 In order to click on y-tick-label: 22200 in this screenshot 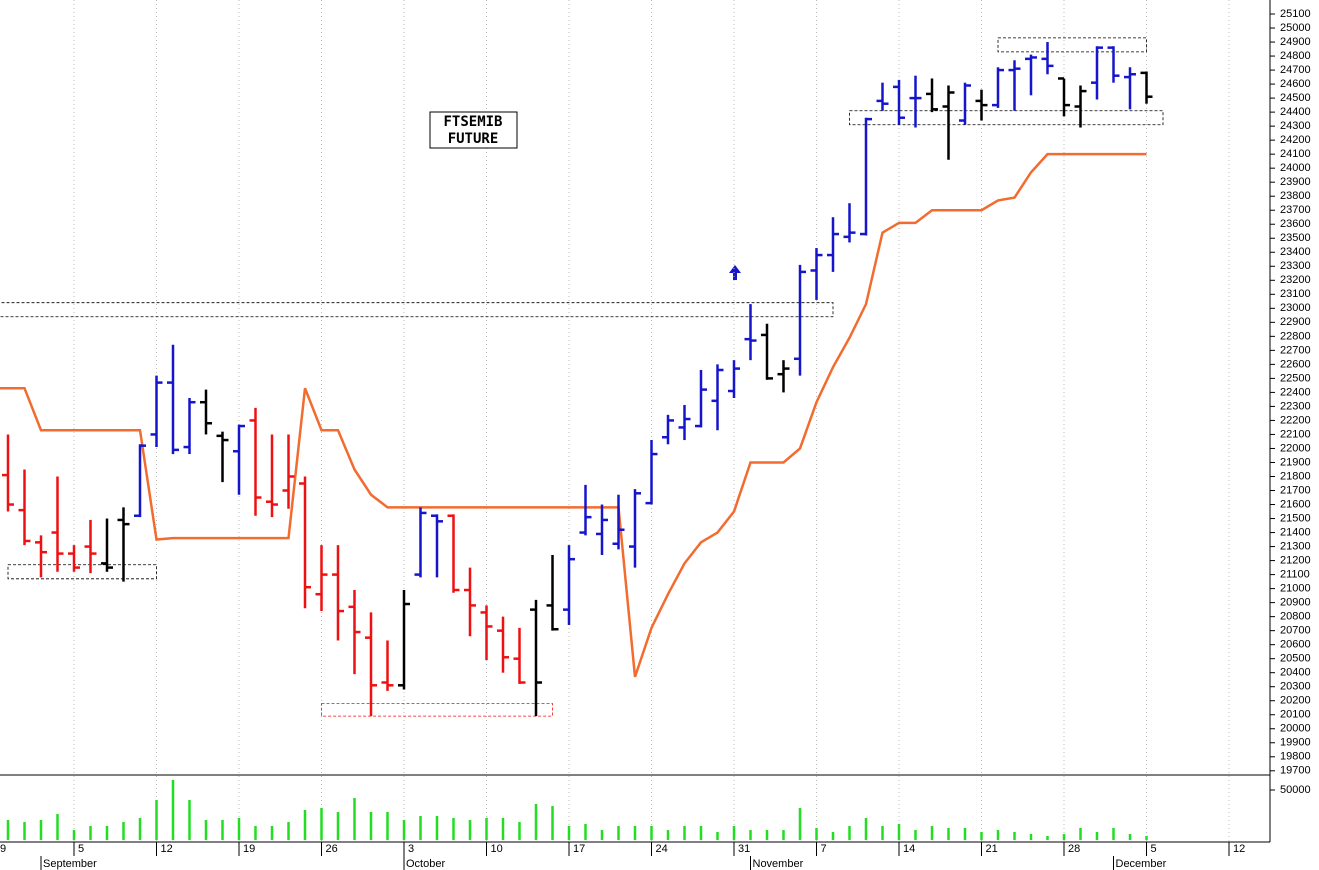, I will do `click(1295, 420)`.